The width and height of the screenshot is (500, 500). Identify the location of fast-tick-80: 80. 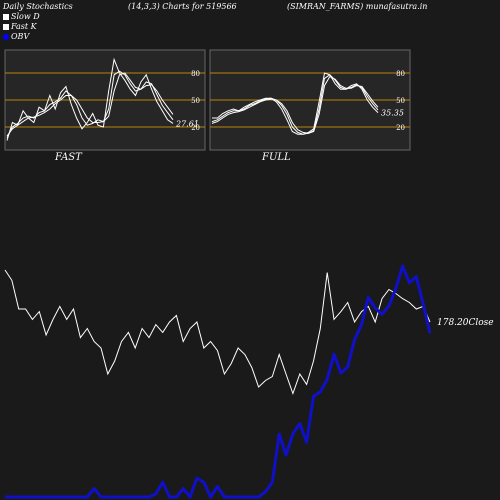
(195, 74).